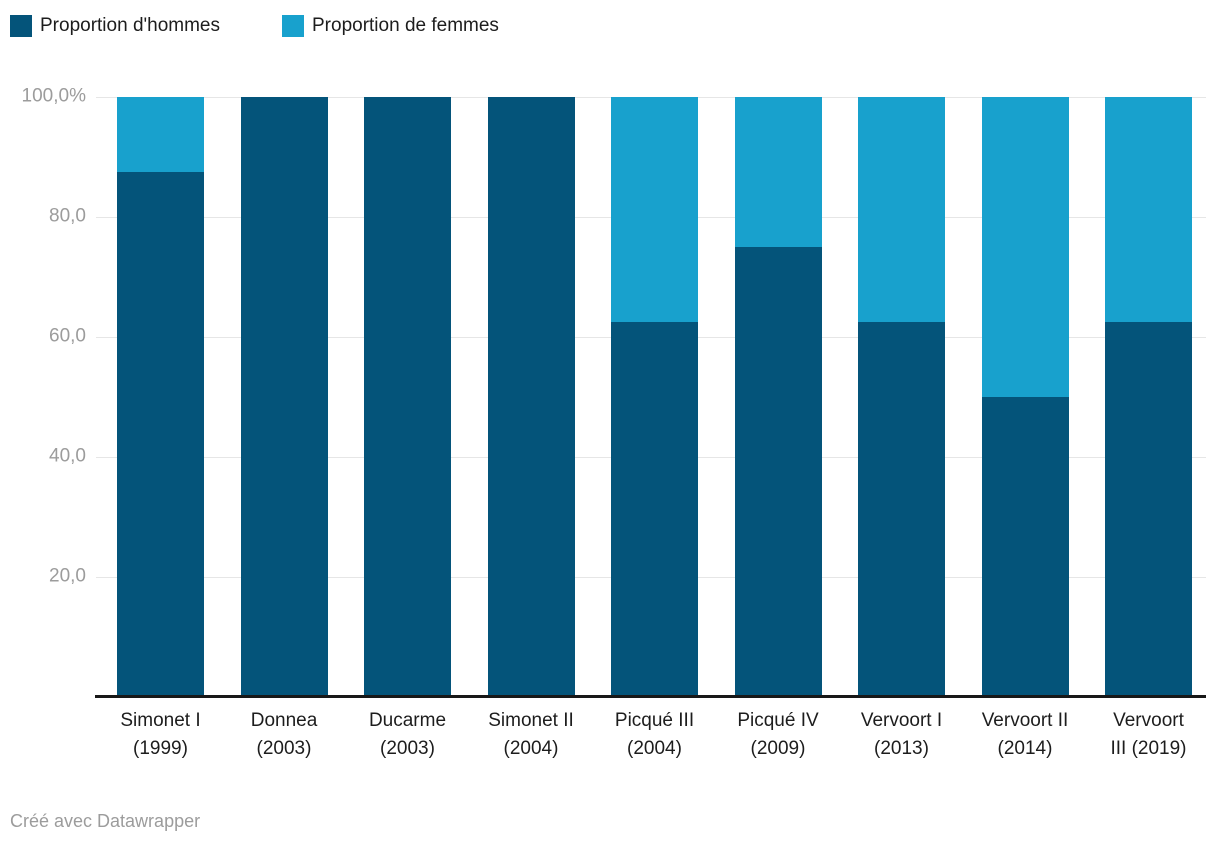 This screenshot has width=1220, height=848. Describe the element at coordinates (650, 696) in the screenshot. I see `x-axis-line` at that location.